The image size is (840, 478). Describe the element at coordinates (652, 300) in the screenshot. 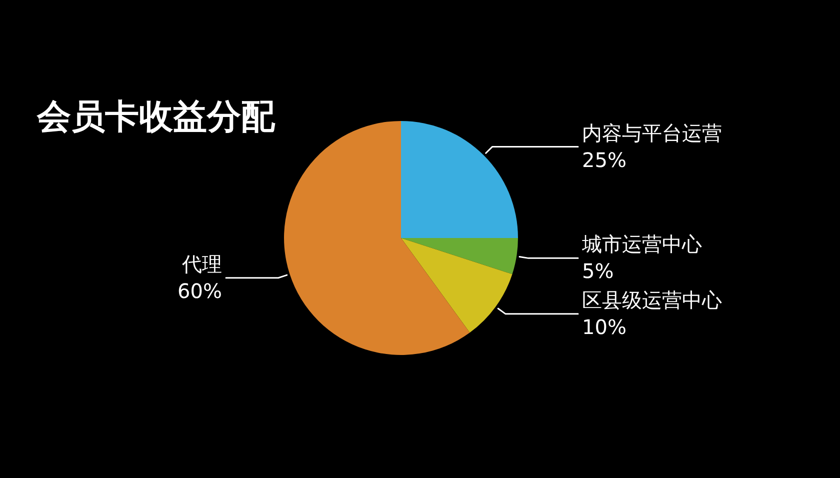

I see `slice-label: 区县级运营中心` at that location.